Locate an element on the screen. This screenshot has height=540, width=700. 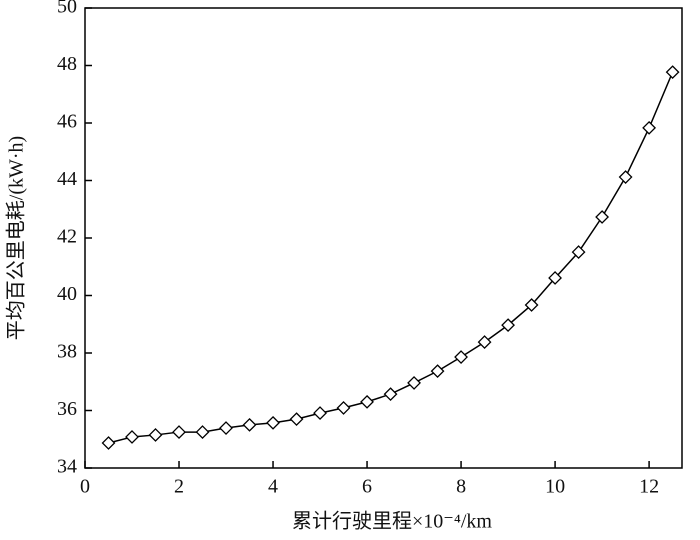
y-tick-label: 36 is located at coordinates (67, 409).